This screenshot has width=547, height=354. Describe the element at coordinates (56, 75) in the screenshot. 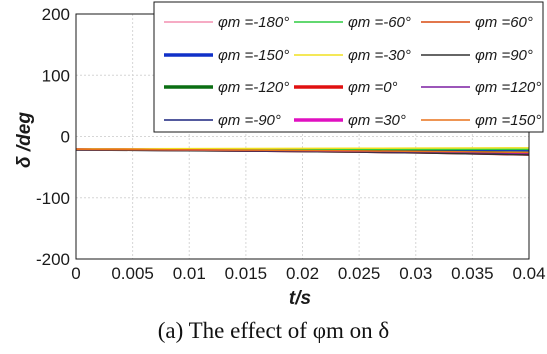

I see `y-tick-label: 100` at that location.